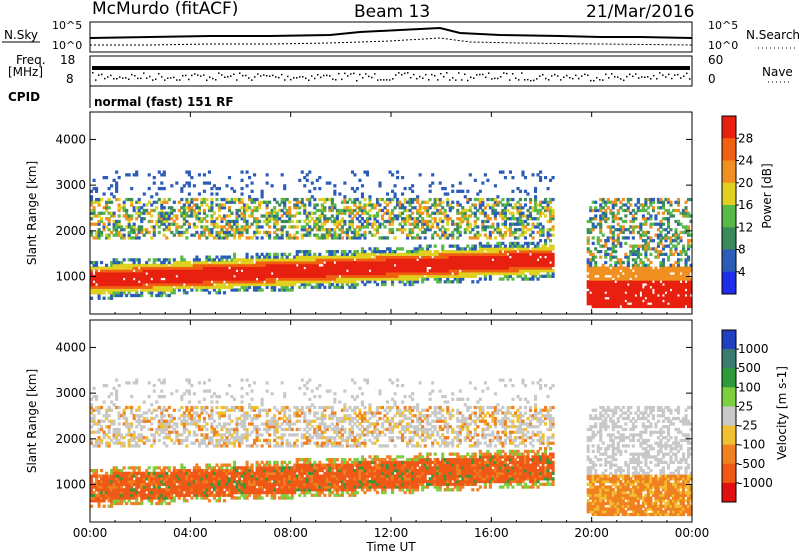  What do you see at coordinates (25, 72) in the screenshot?
I see `freq-label-line2: [MHz]` at bounding box center [25, 72].